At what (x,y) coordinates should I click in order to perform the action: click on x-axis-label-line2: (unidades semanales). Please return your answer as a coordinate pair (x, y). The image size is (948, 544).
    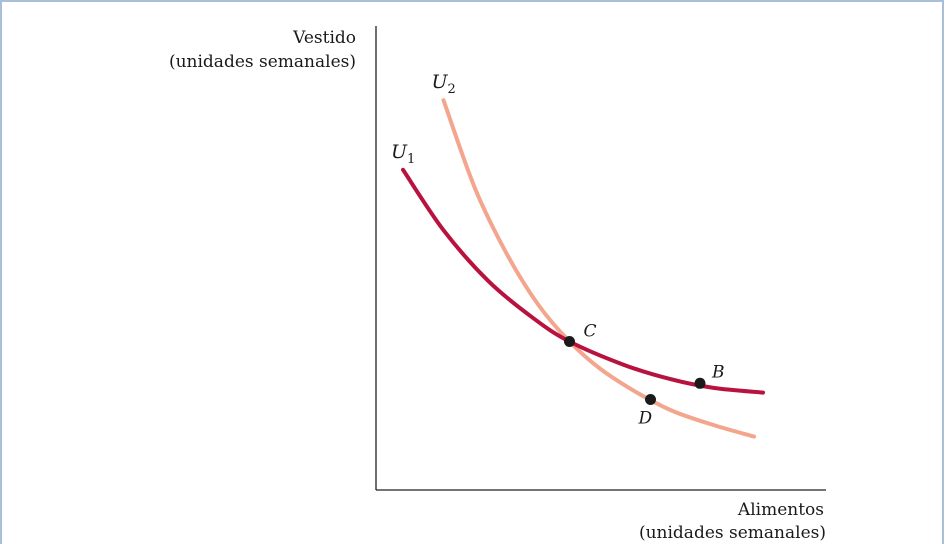
    Looking at the image, I should click on (732, 533).